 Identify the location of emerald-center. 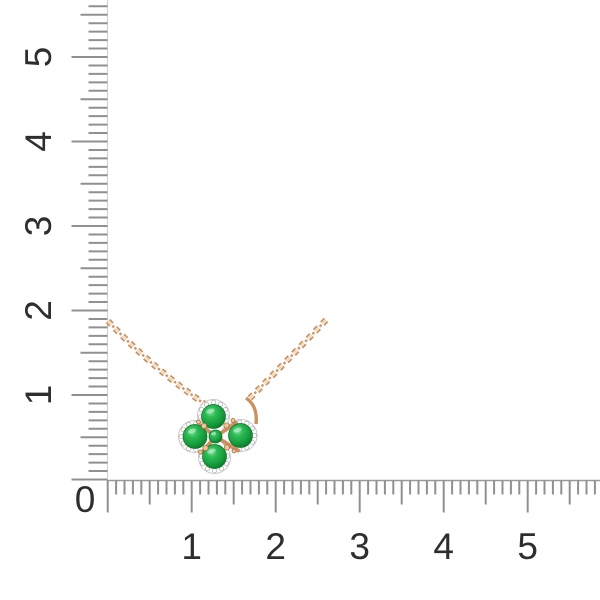
(215, 436).